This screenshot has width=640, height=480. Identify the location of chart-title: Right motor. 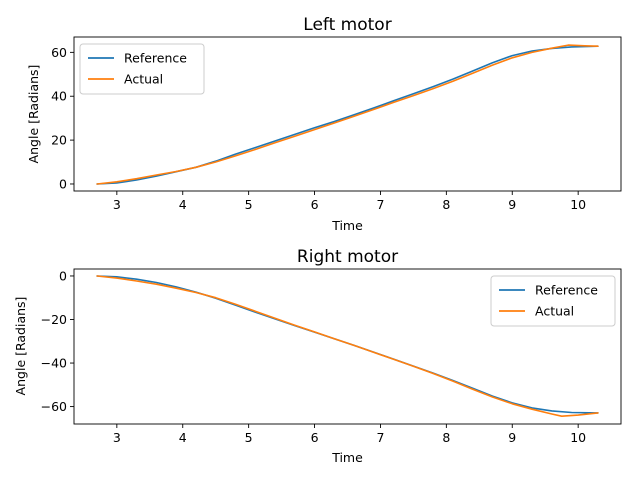
(347, 257).